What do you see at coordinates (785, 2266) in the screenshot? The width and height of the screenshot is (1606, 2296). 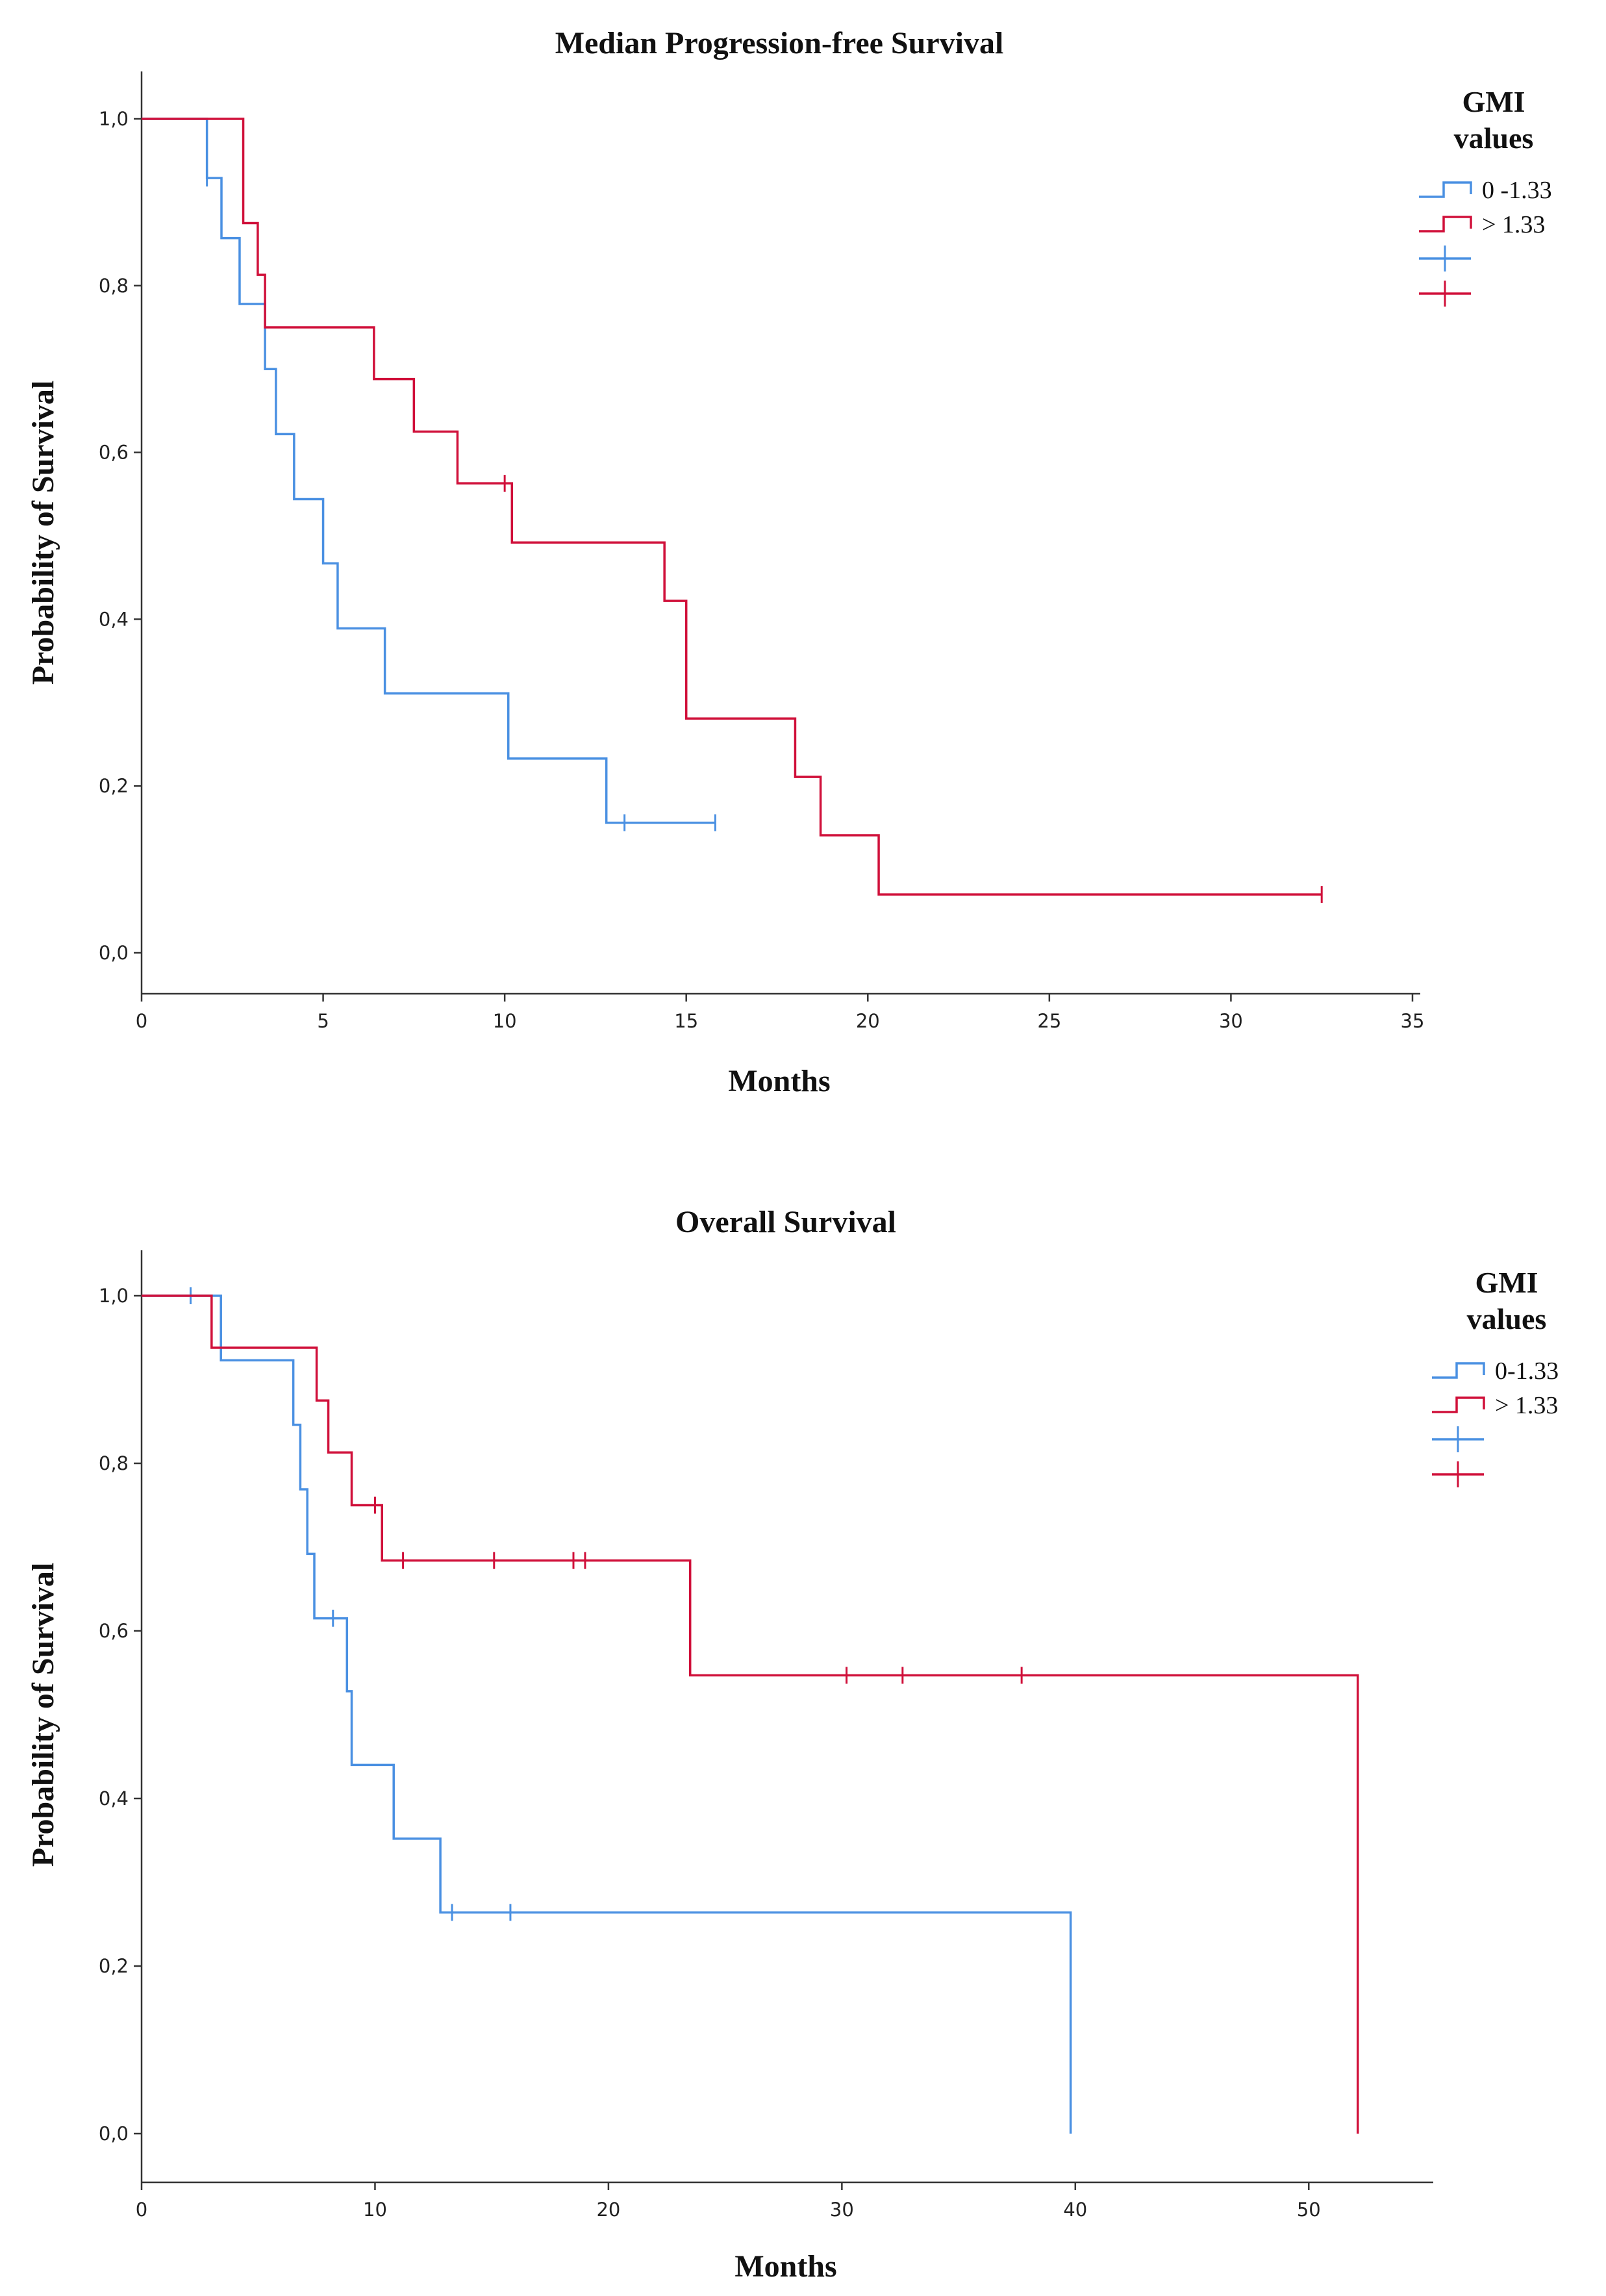 I see `os-x-axis-label: Months` at bounding box center [785, 2266].